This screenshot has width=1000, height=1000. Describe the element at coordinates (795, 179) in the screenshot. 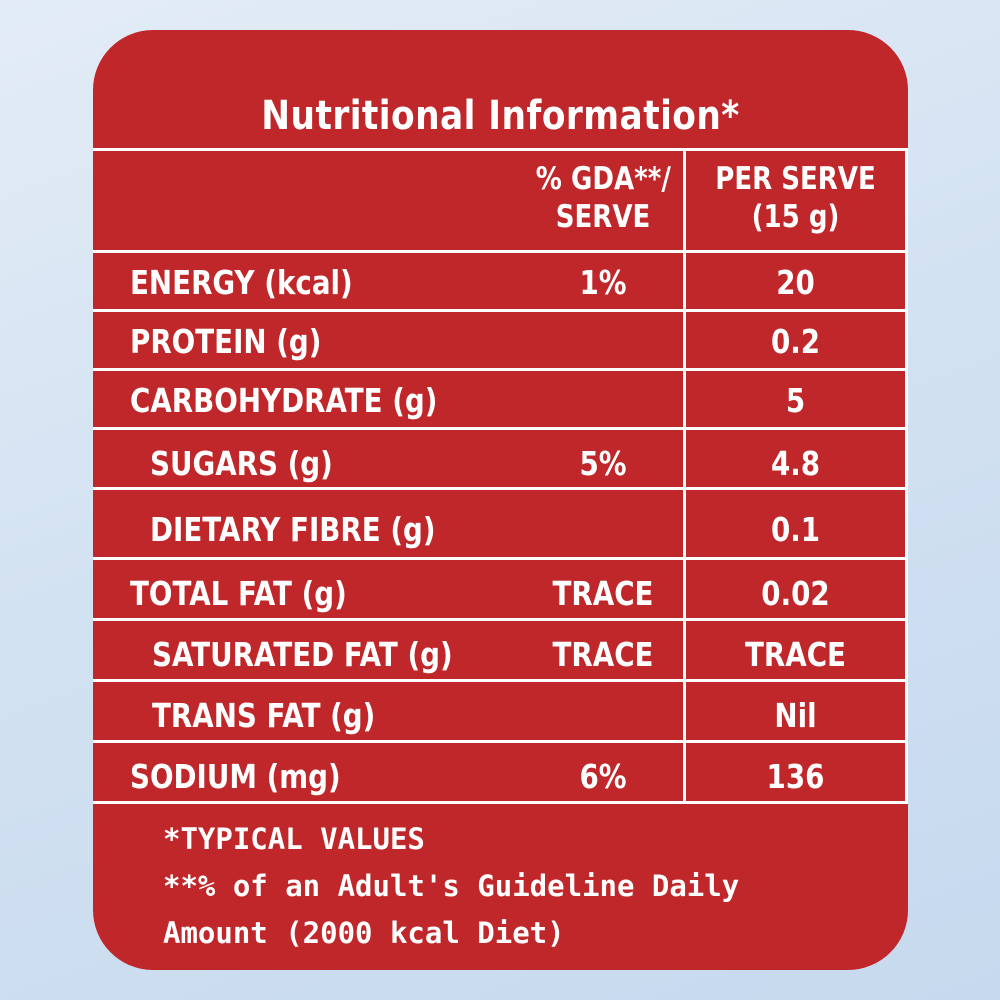

I see `header-per-serve-line1: PER SERVE` at that location.